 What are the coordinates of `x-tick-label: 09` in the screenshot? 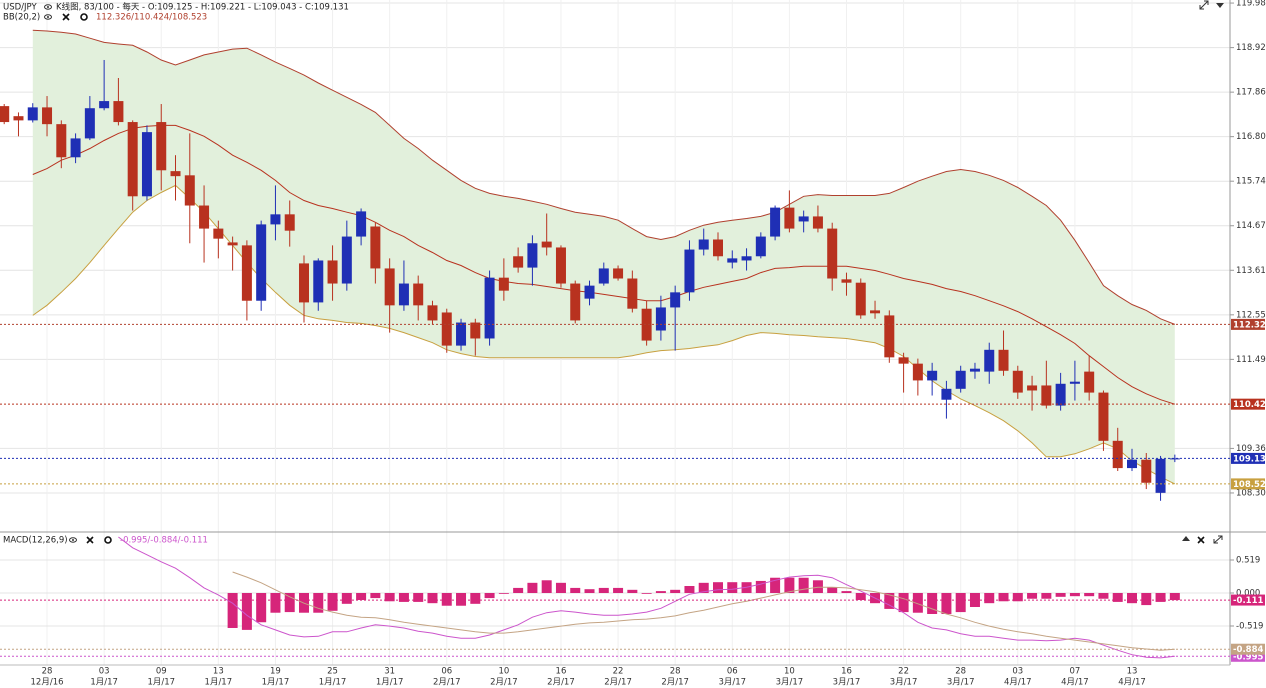 It's located at (161, 672).